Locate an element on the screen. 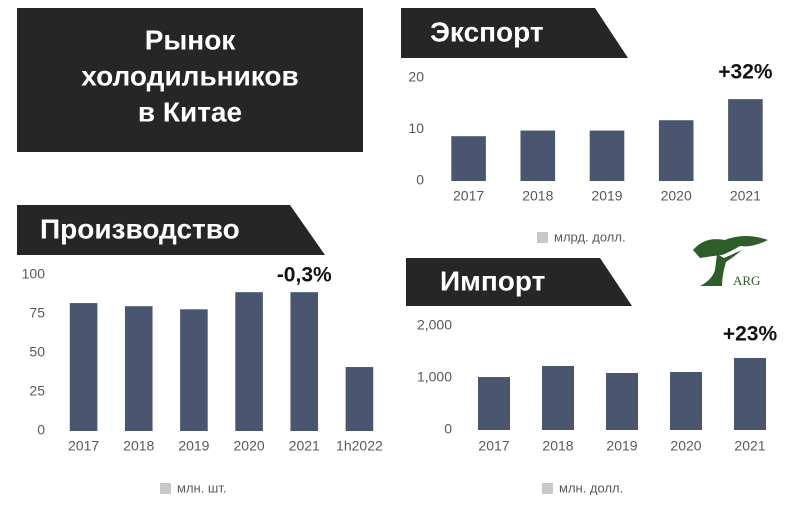 Image resolution: width=788 pixels, height=506 pixels. logo: ARG is located at coordinates (730, 262).